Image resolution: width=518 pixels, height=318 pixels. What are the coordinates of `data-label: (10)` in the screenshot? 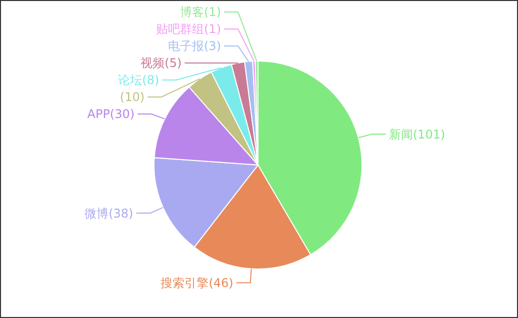 It's located at (132, 97).